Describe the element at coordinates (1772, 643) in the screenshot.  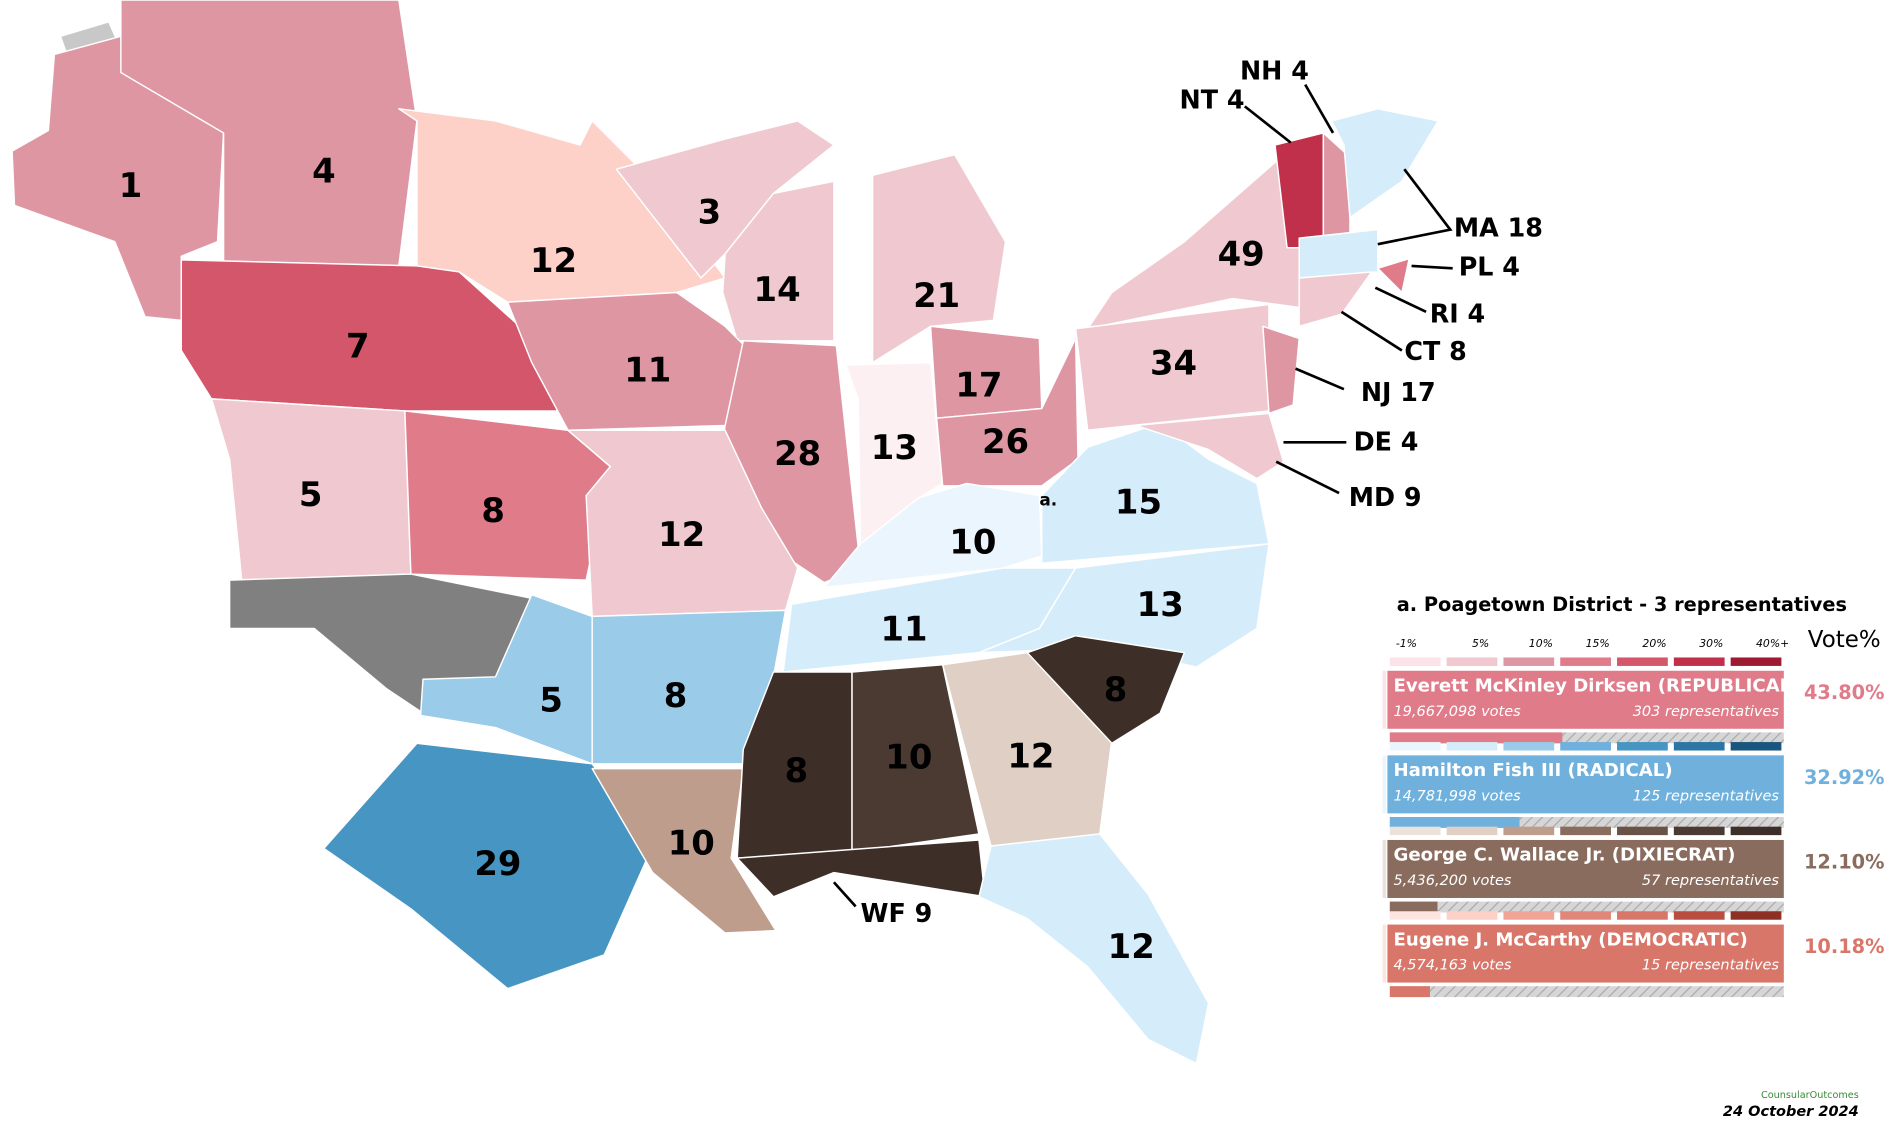
I see `scale-label: 40%+` at that location.